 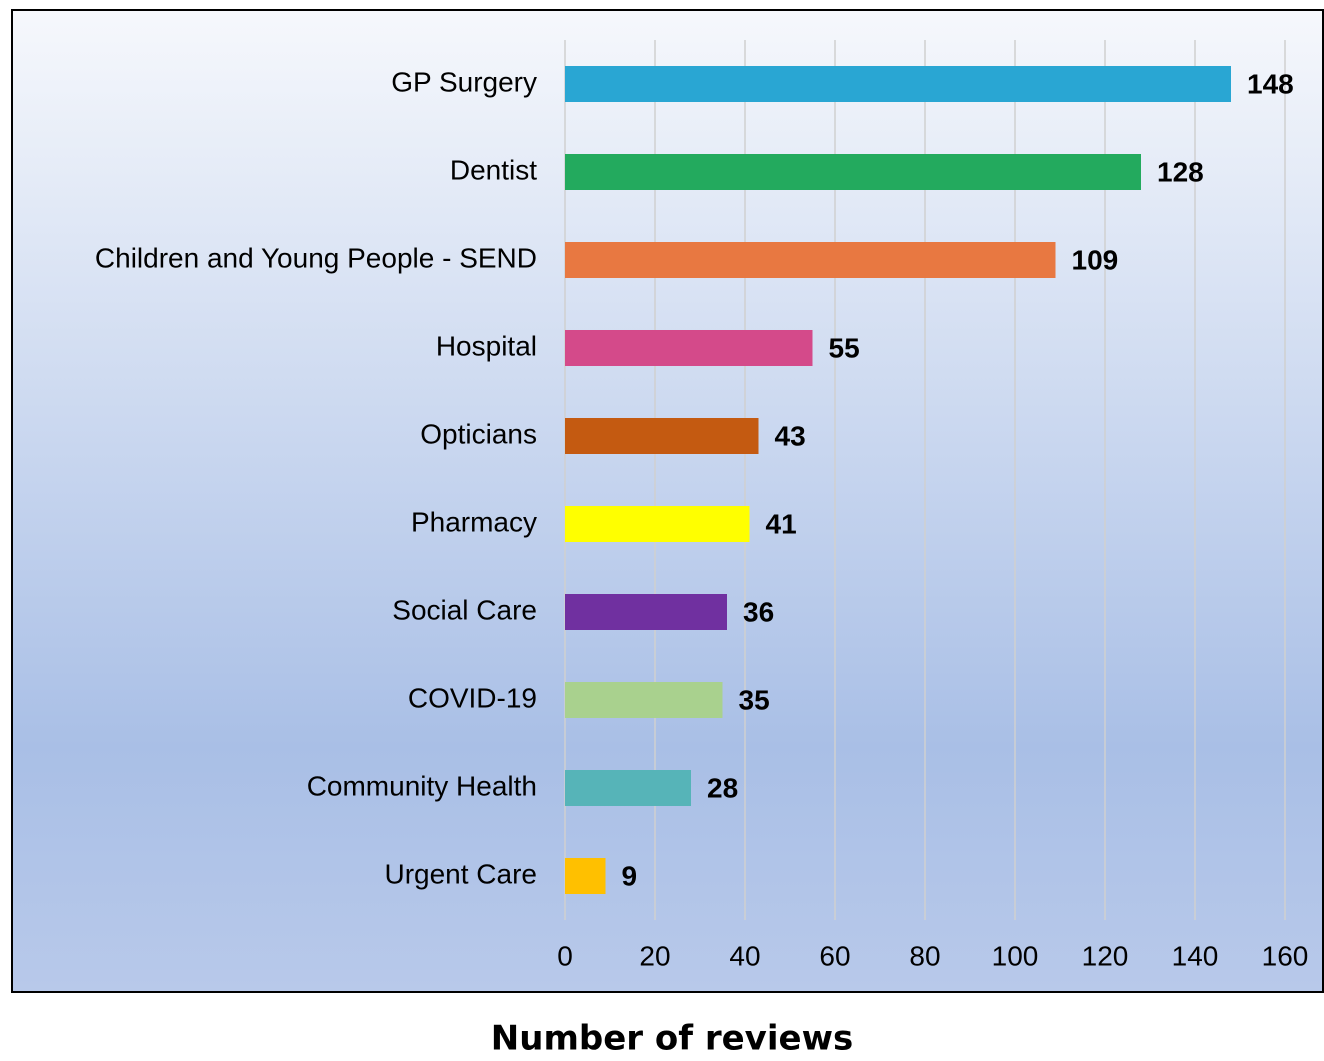 What do you see at coordinates (1270, 83) in the screenshot?
I see `value-label: 148` at bounding box center [1270, 83].